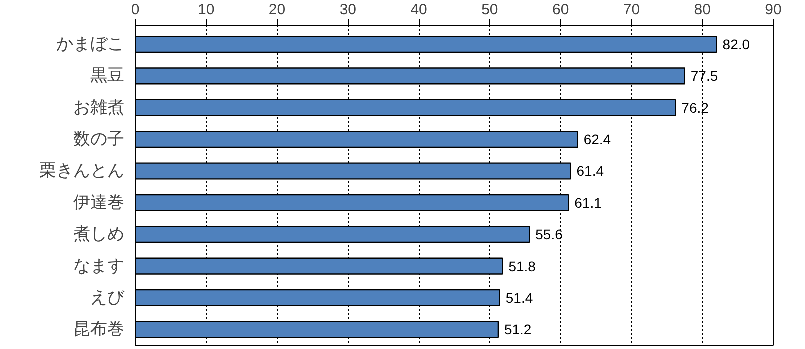  I want to click on y-tick-label: お雑煮, so click(99, 108).